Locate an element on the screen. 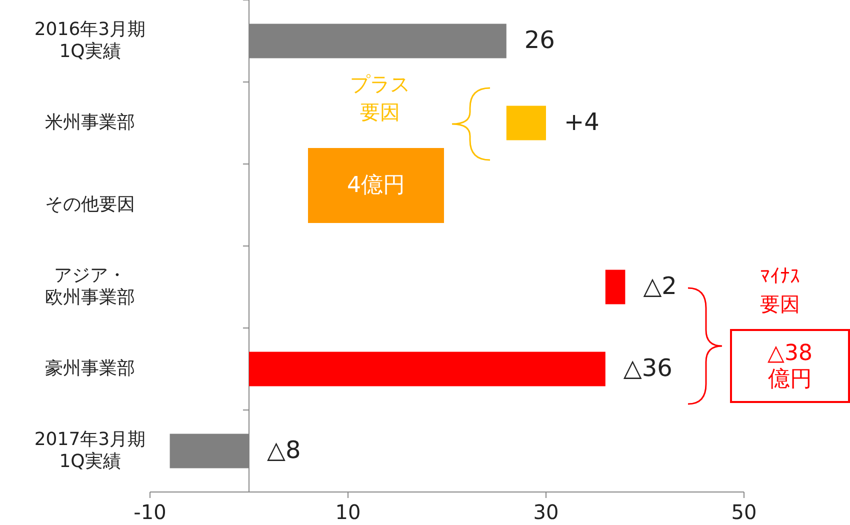 The width and height of the screenshot is (850, 525). text: ﾏｲﾅｽ is located at coordinates (780, 276).